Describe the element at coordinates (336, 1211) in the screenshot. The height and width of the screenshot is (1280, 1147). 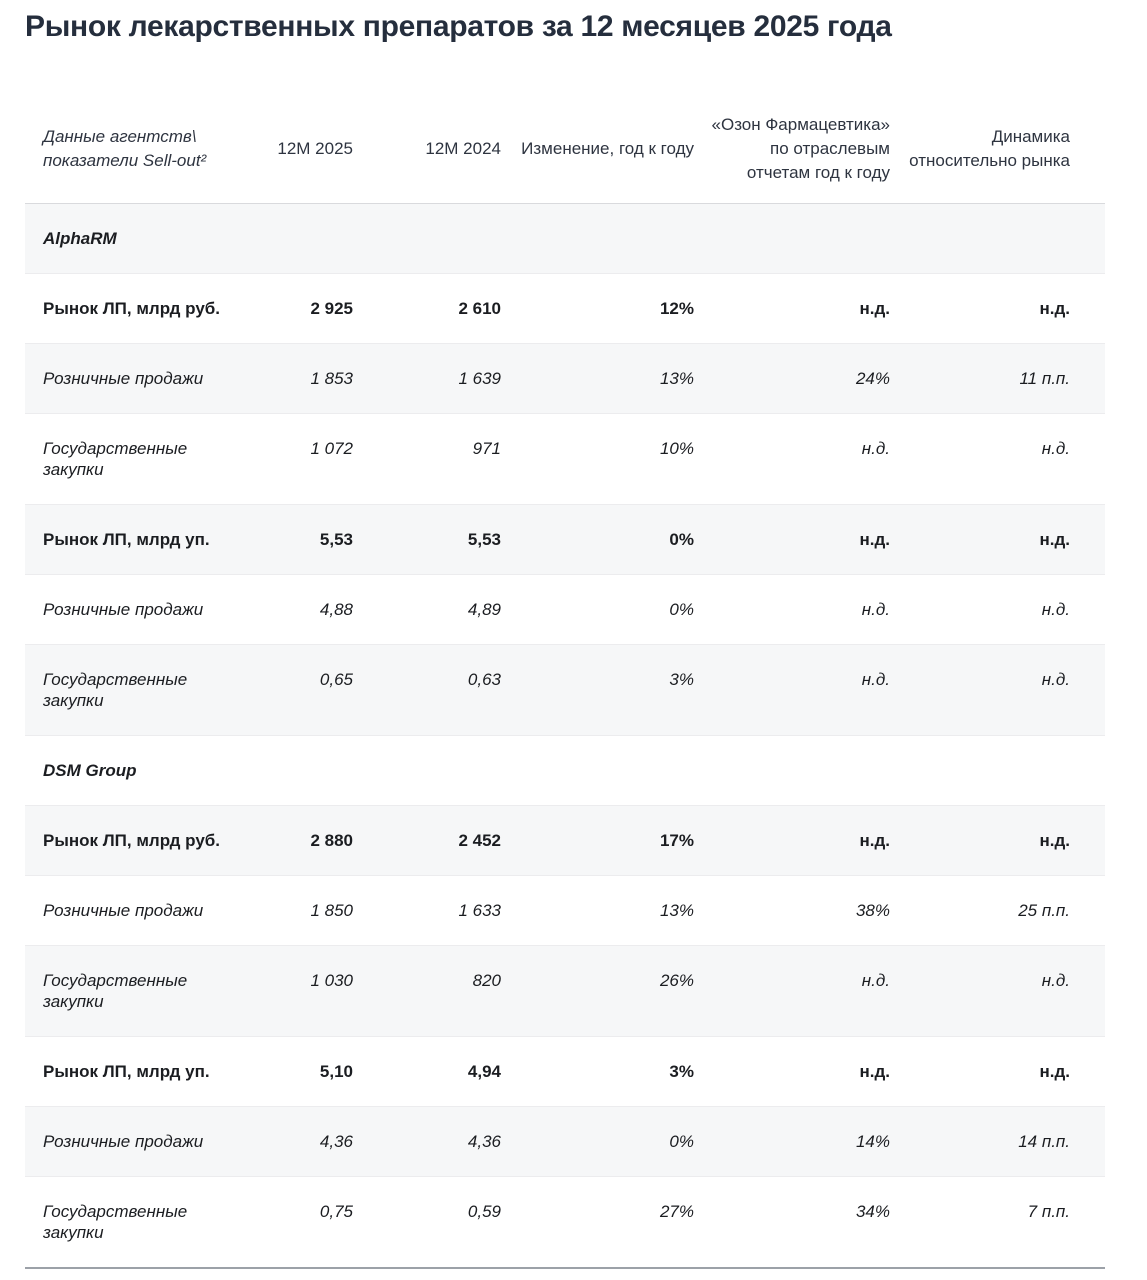
I see `cell-12m-2025: 0,75` at that location.